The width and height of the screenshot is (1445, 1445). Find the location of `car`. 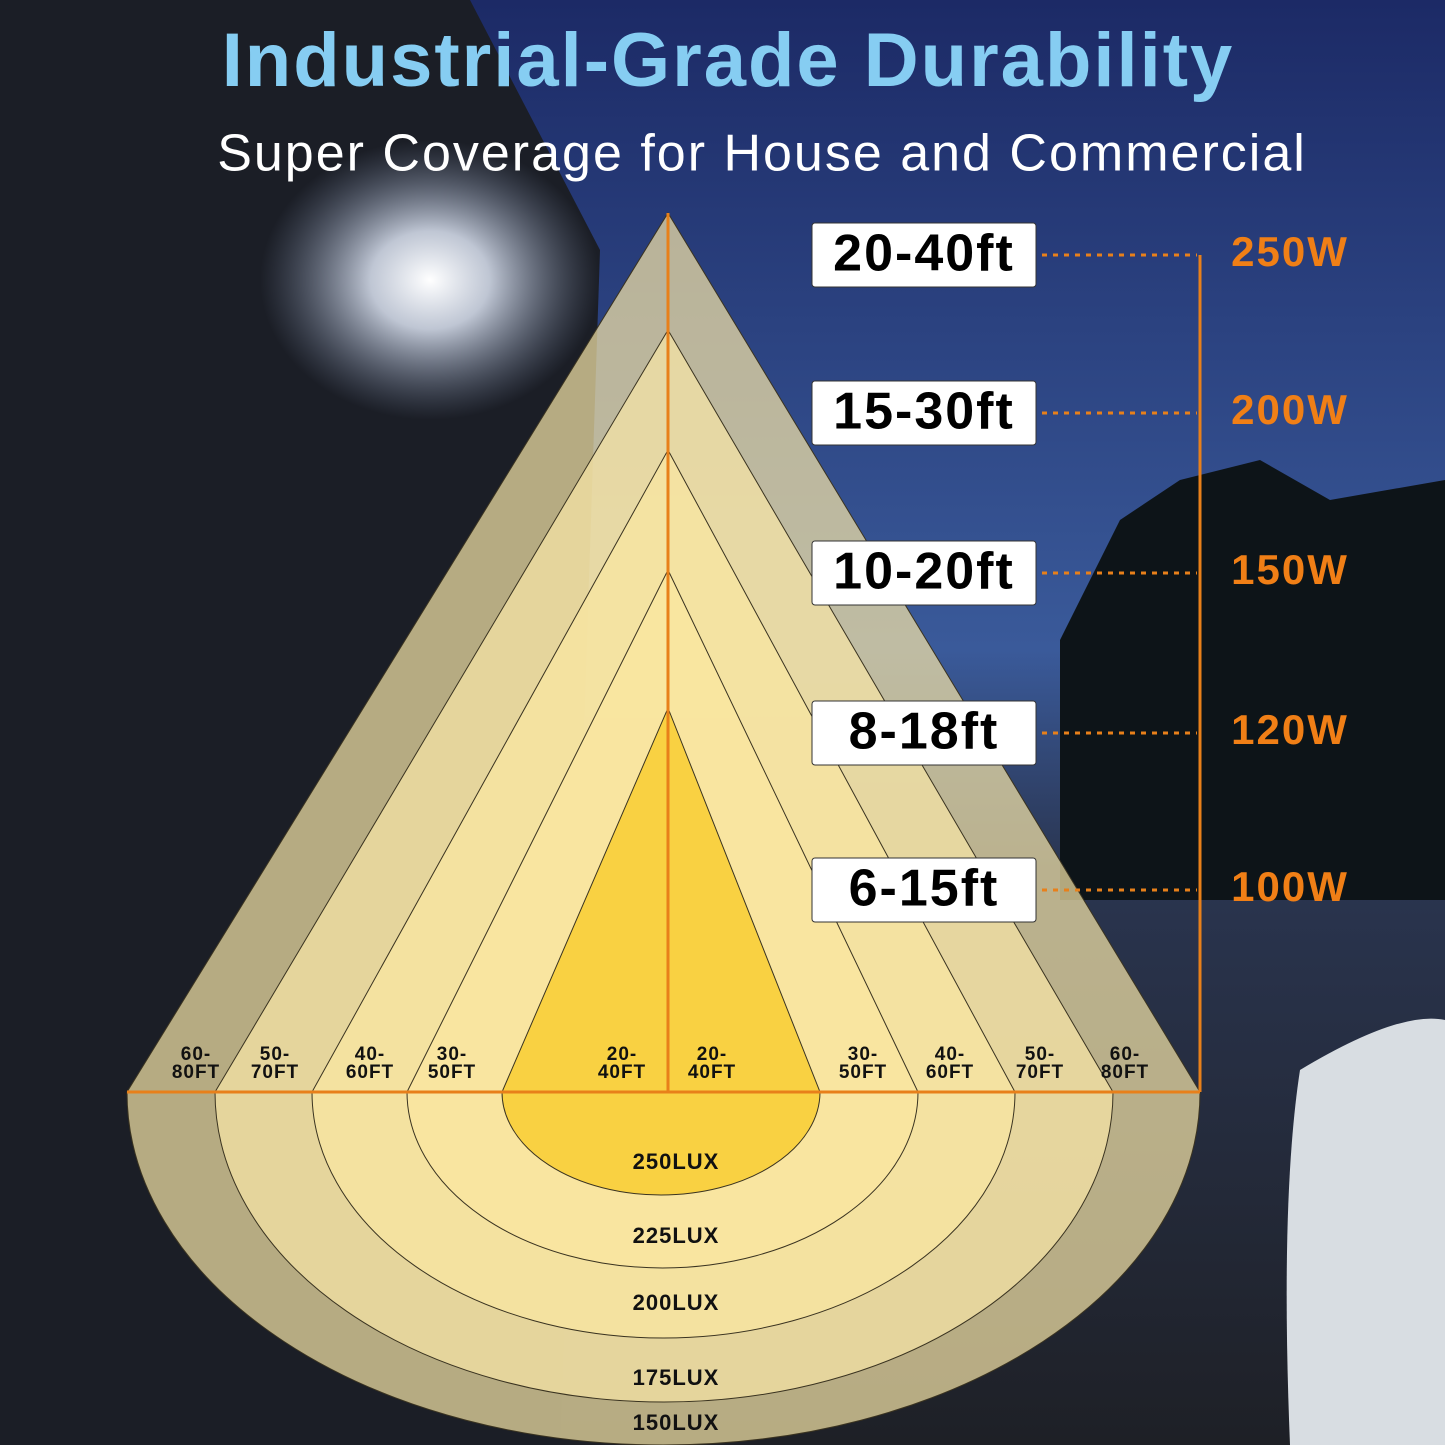

car is located at coordinates (1365, 1231).